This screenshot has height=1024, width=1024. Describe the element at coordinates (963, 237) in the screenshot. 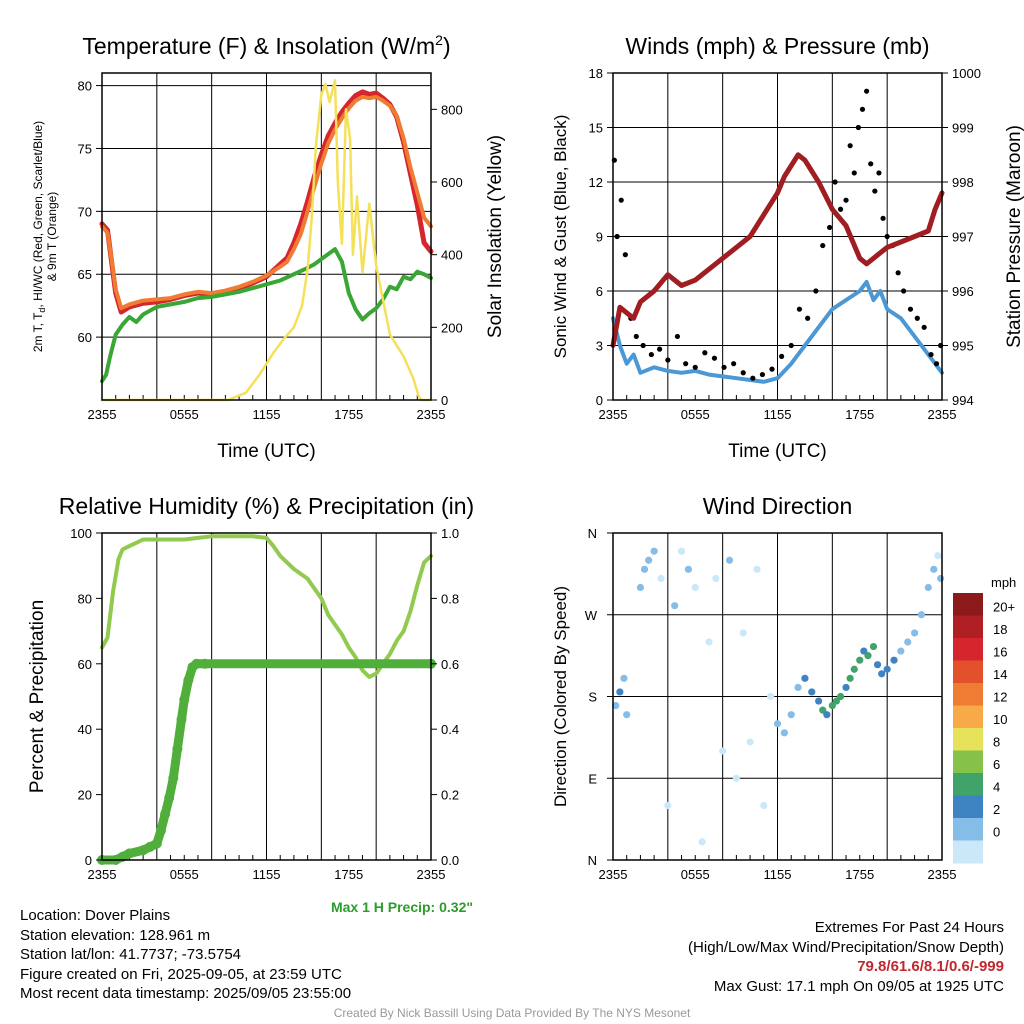

I see `y-tick-label-right: 997` at that location.